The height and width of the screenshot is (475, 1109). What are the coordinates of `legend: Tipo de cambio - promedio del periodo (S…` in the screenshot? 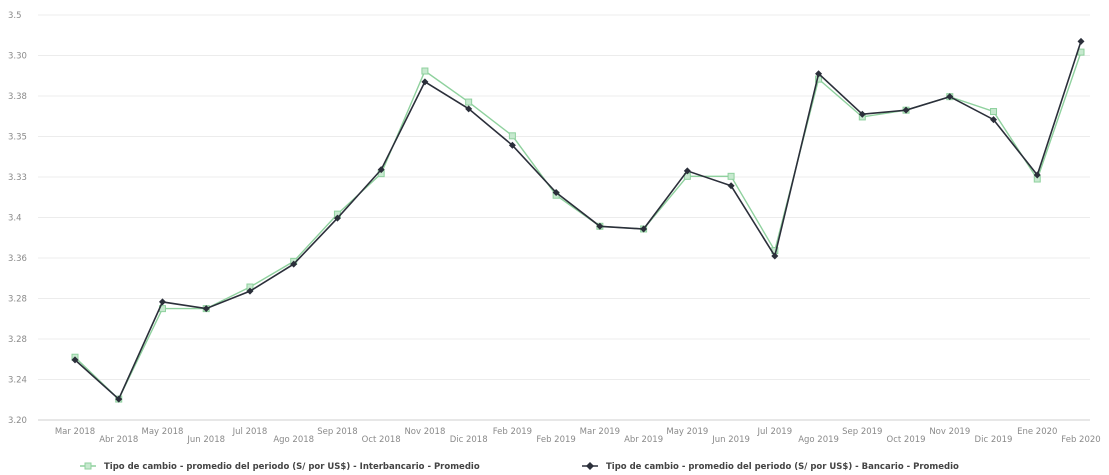 It's located at (519, 467).